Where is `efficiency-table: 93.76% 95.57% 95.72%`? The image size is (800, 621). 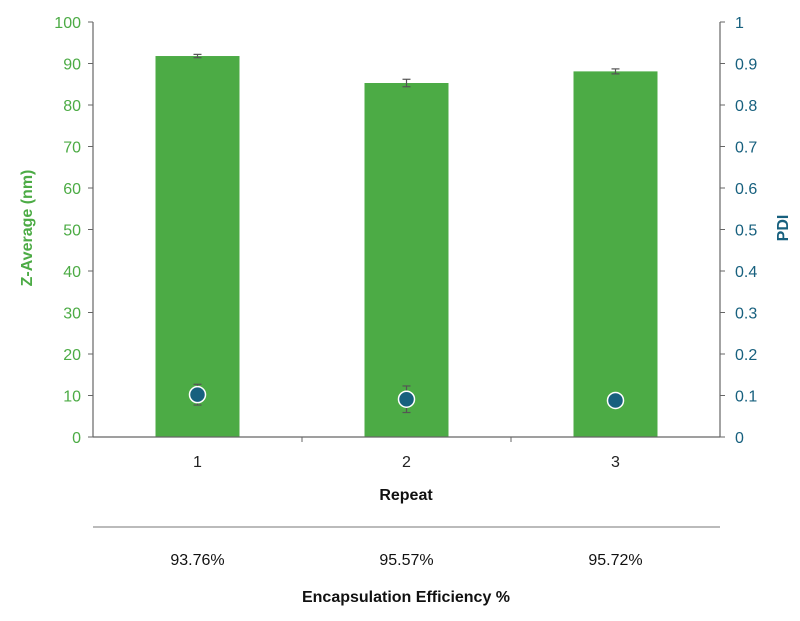 efficiency-table: 93.76% 95.57% 95.72% is located at coordinates (406, 560).